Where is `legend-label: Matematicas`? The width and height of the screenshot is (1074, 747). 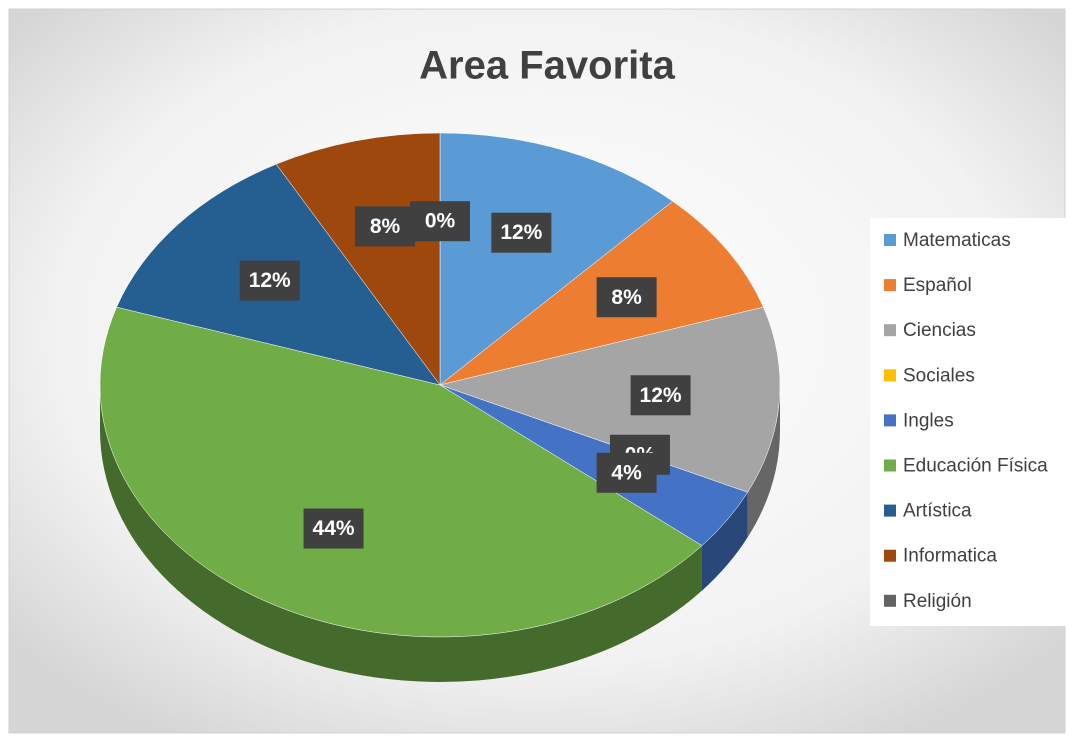
legend-label: Matematicas is located at coordinates (957, 240).